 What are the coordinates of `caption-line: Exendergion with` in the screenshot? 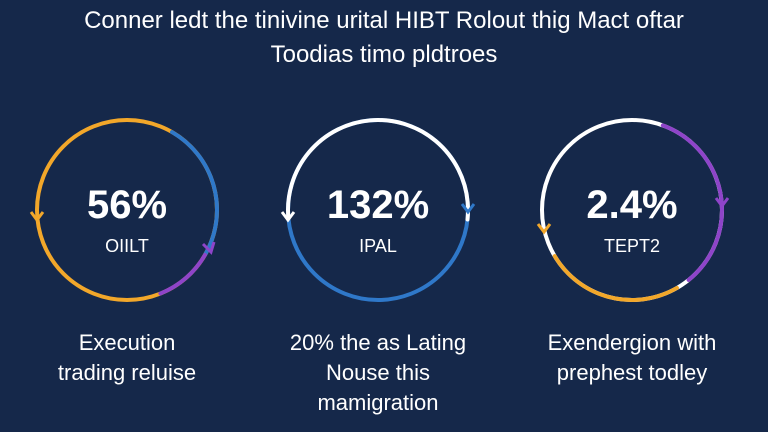 It's located at (632, 342).